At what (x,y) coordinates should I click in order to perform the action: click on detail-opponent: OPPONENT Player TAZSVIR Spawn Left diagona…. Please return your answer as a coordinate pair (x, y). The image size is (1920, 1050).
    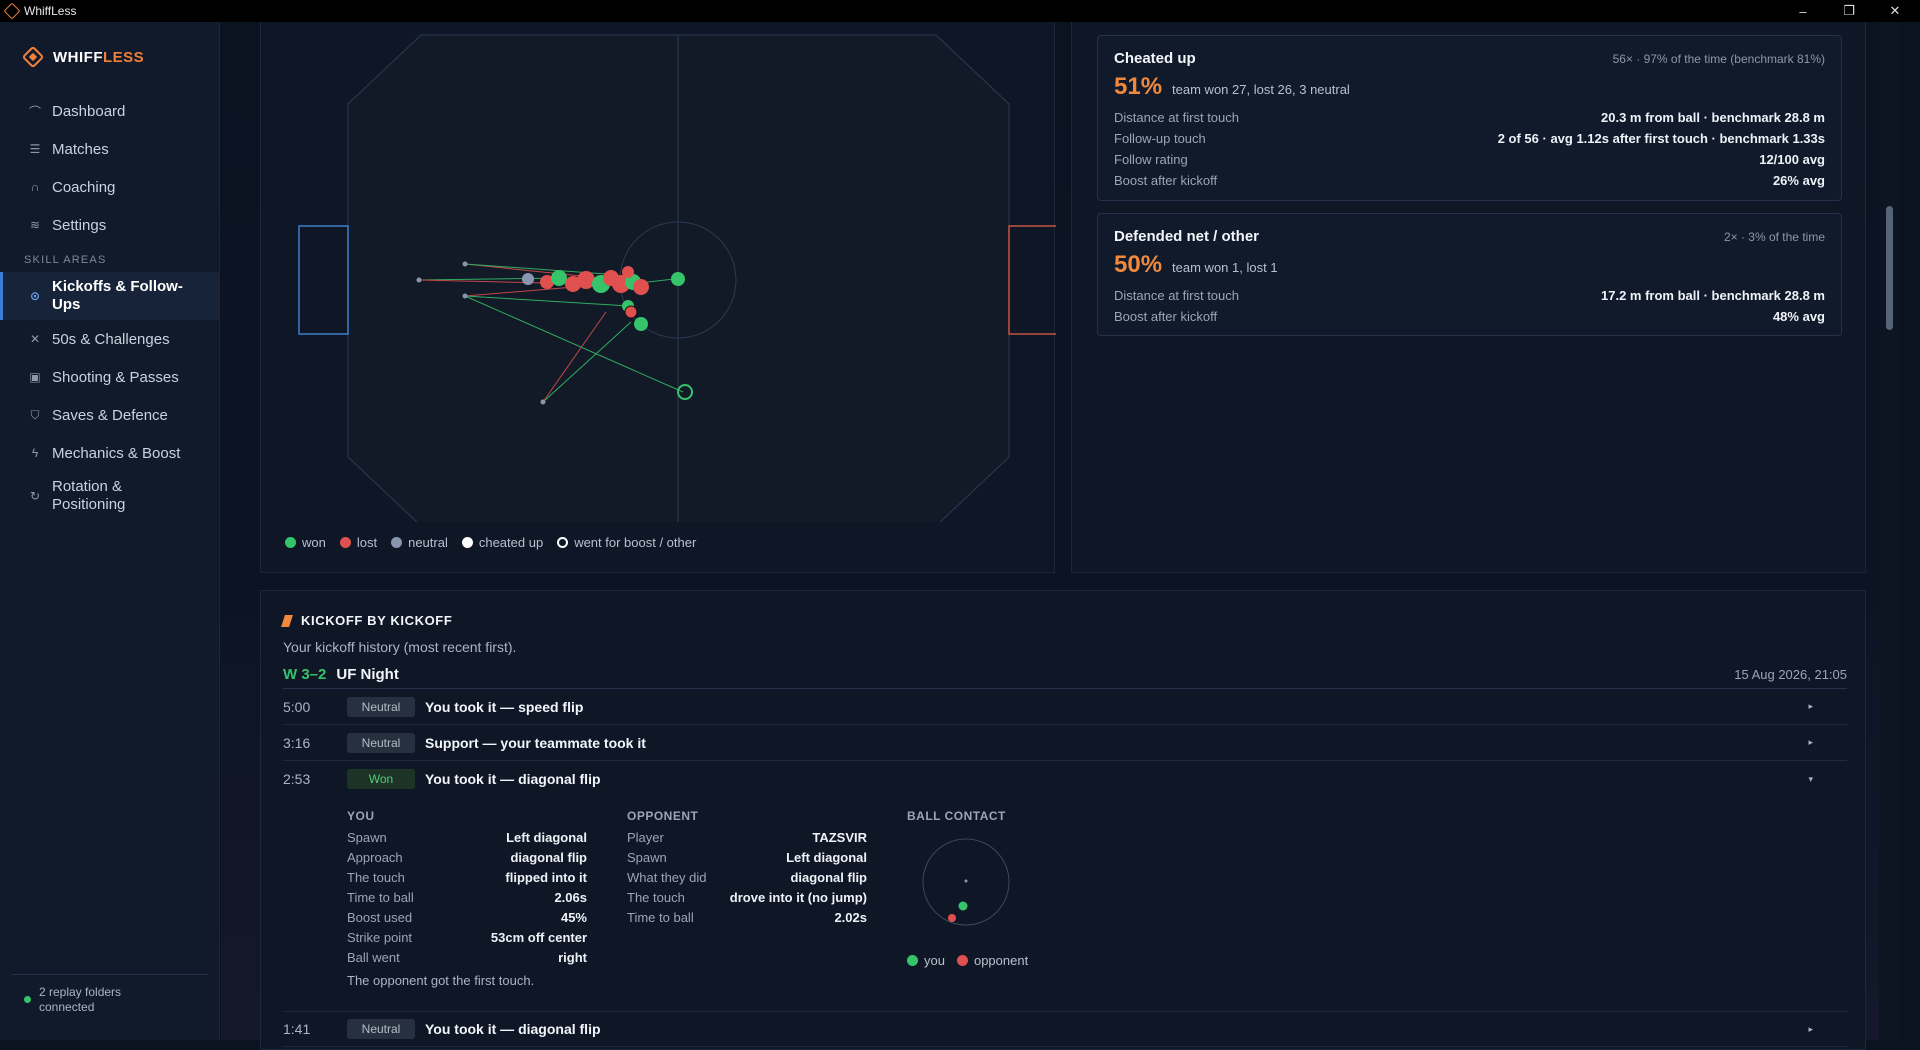
    Looking at the image, I should click on (747, 868).